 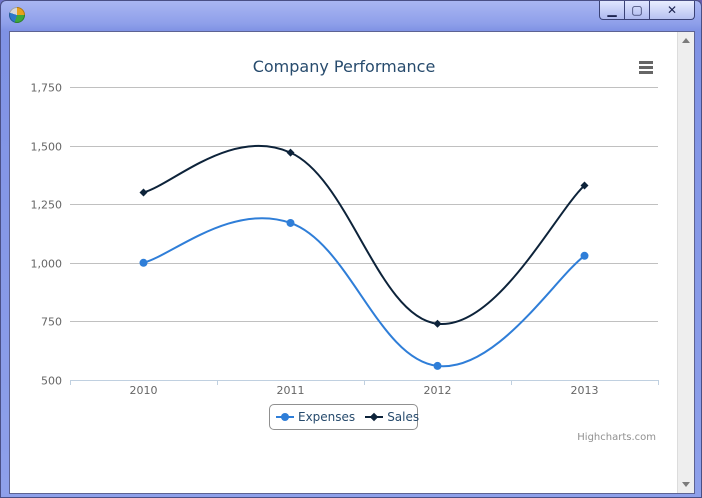 What do you see at coordinates (616, 437) in the screenshot?
I see `credits-link: Highcharts.com` at bounding box center [616, 437].